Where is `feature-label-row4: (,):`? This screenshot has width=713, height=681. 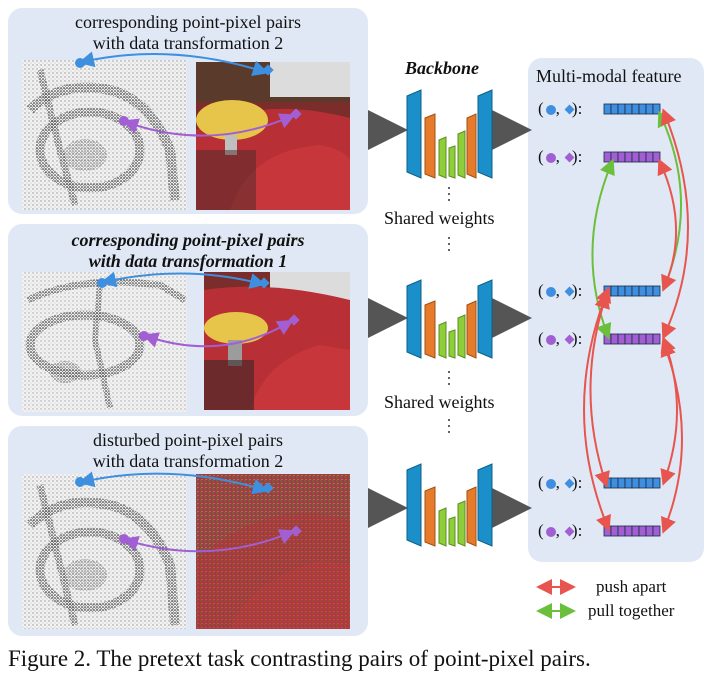
feature-label-row4: (,): is located at coordinates (560, 338).